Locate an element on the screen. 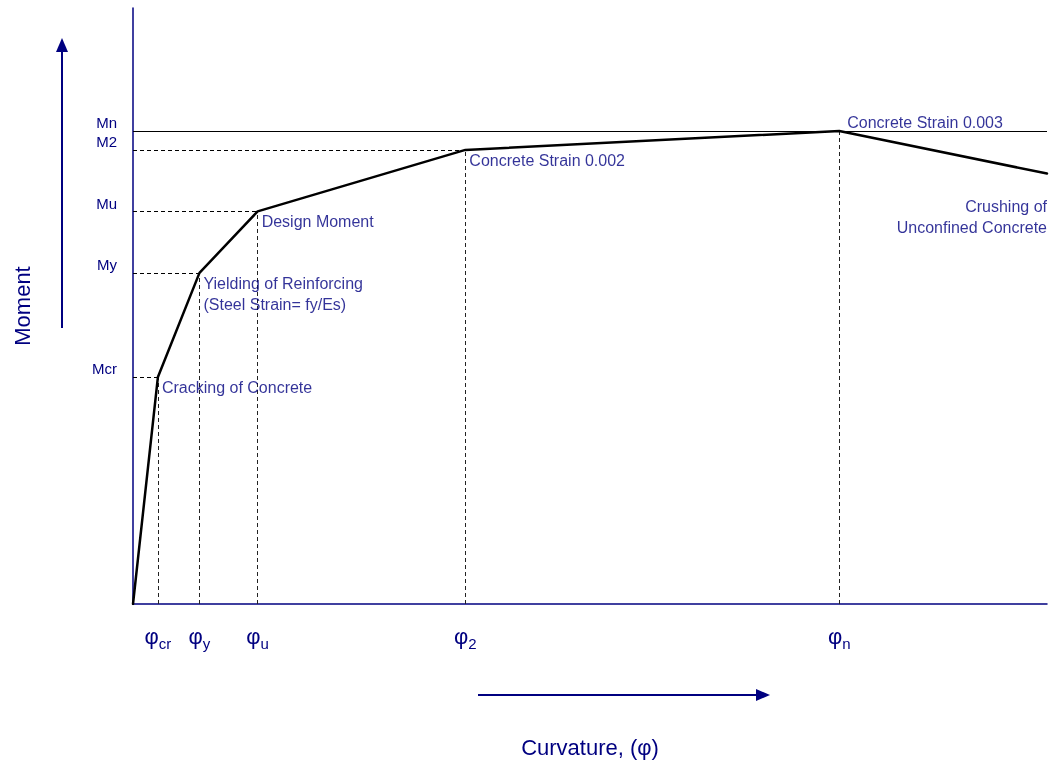  annotation: Concrete Strain 0.003 is located at coordinates (925, 123).